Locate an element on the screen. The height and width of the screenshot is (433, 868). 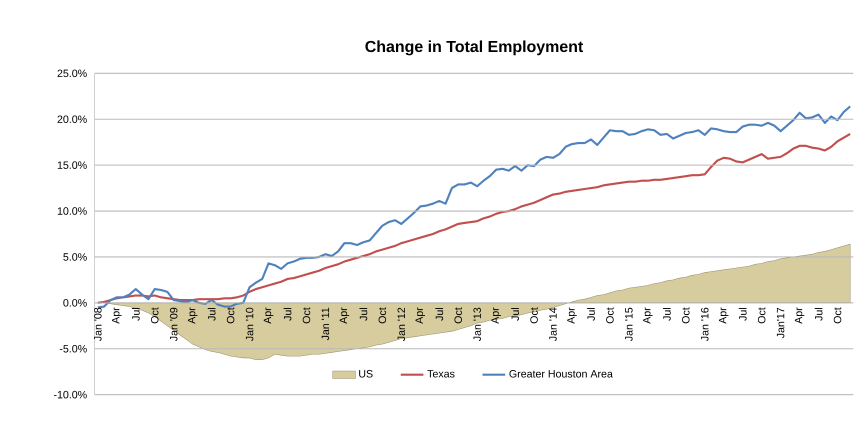
x-tick-label: Jan '12 is located at coordinates (402, 324).